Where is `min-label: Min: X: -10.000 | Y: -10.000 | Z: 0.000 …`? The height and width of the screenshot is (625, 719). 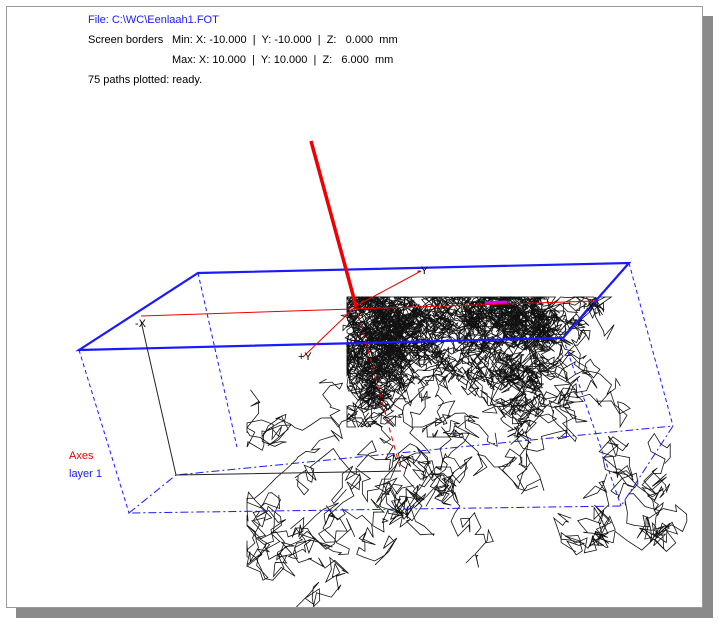 min-label: Min: X: -10.000 | Y: -10.000 | Z: 0.000 … is located at coordinates (285, 40).